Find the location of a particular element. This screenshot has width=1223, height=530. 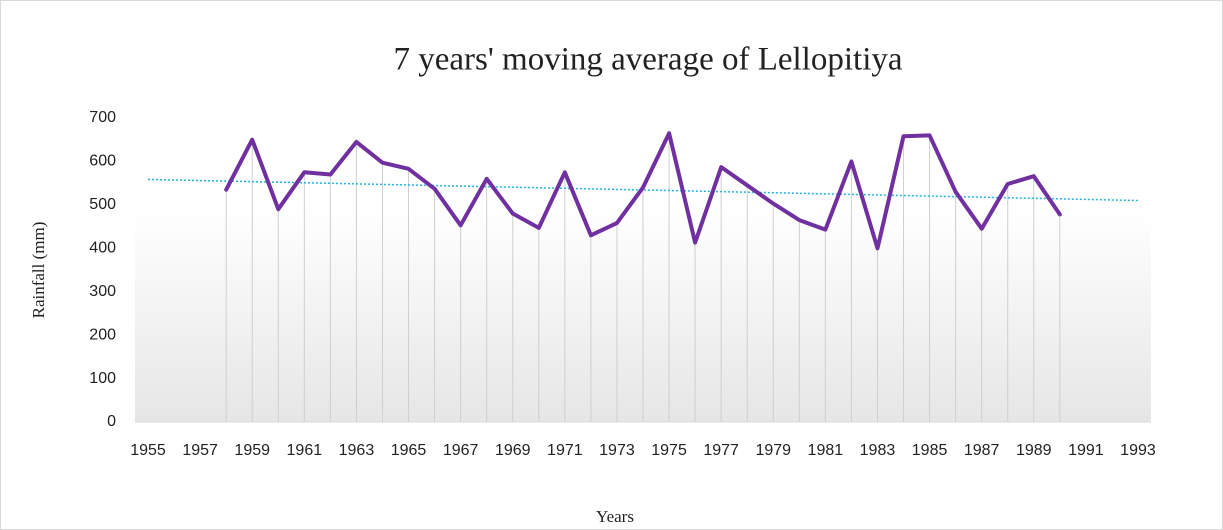

y-tick-label: 300 is located at coordinates (102, 291).